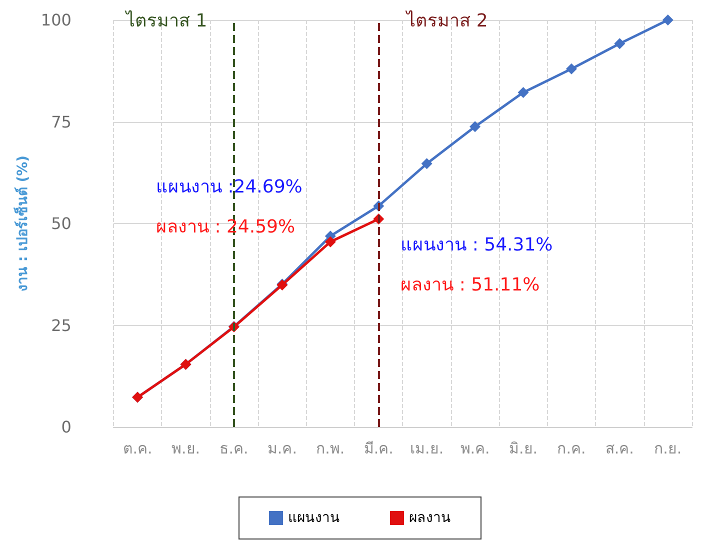  What do you see at coordinates (56, 20) in the screenshot?
I see `y-tick-label: 100` at bounding box center [56, 20].